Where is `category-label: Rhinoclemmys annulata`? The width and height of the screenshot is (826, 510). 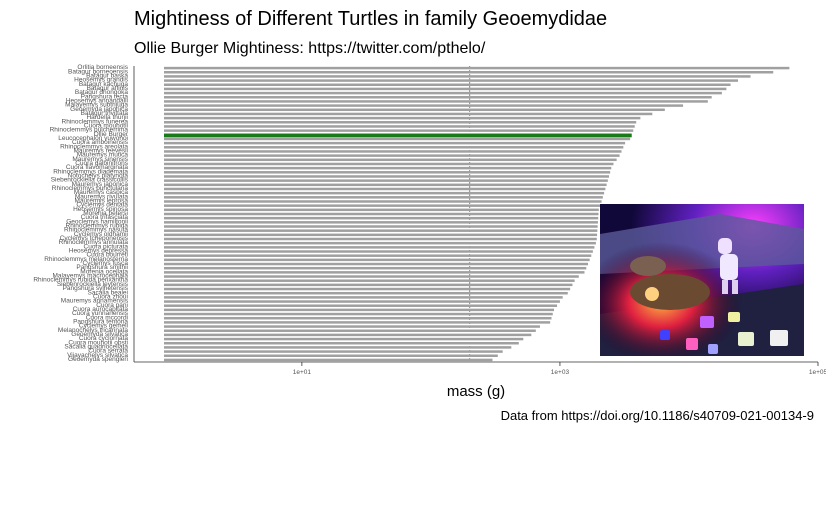
category-label: Rhinoclemmys annulata is located at coordinates (94, 242).